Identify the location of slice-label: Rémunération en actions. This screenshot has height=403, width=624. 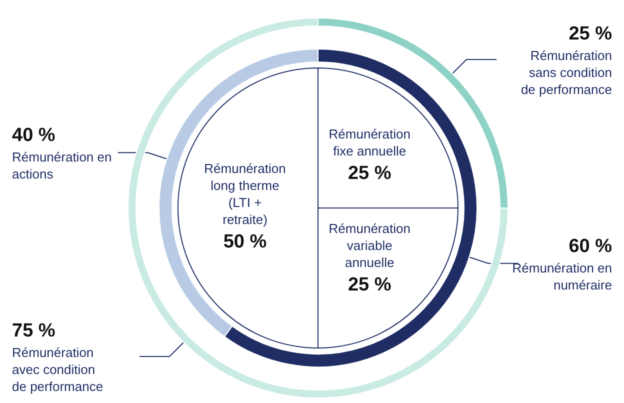
(62, 166).